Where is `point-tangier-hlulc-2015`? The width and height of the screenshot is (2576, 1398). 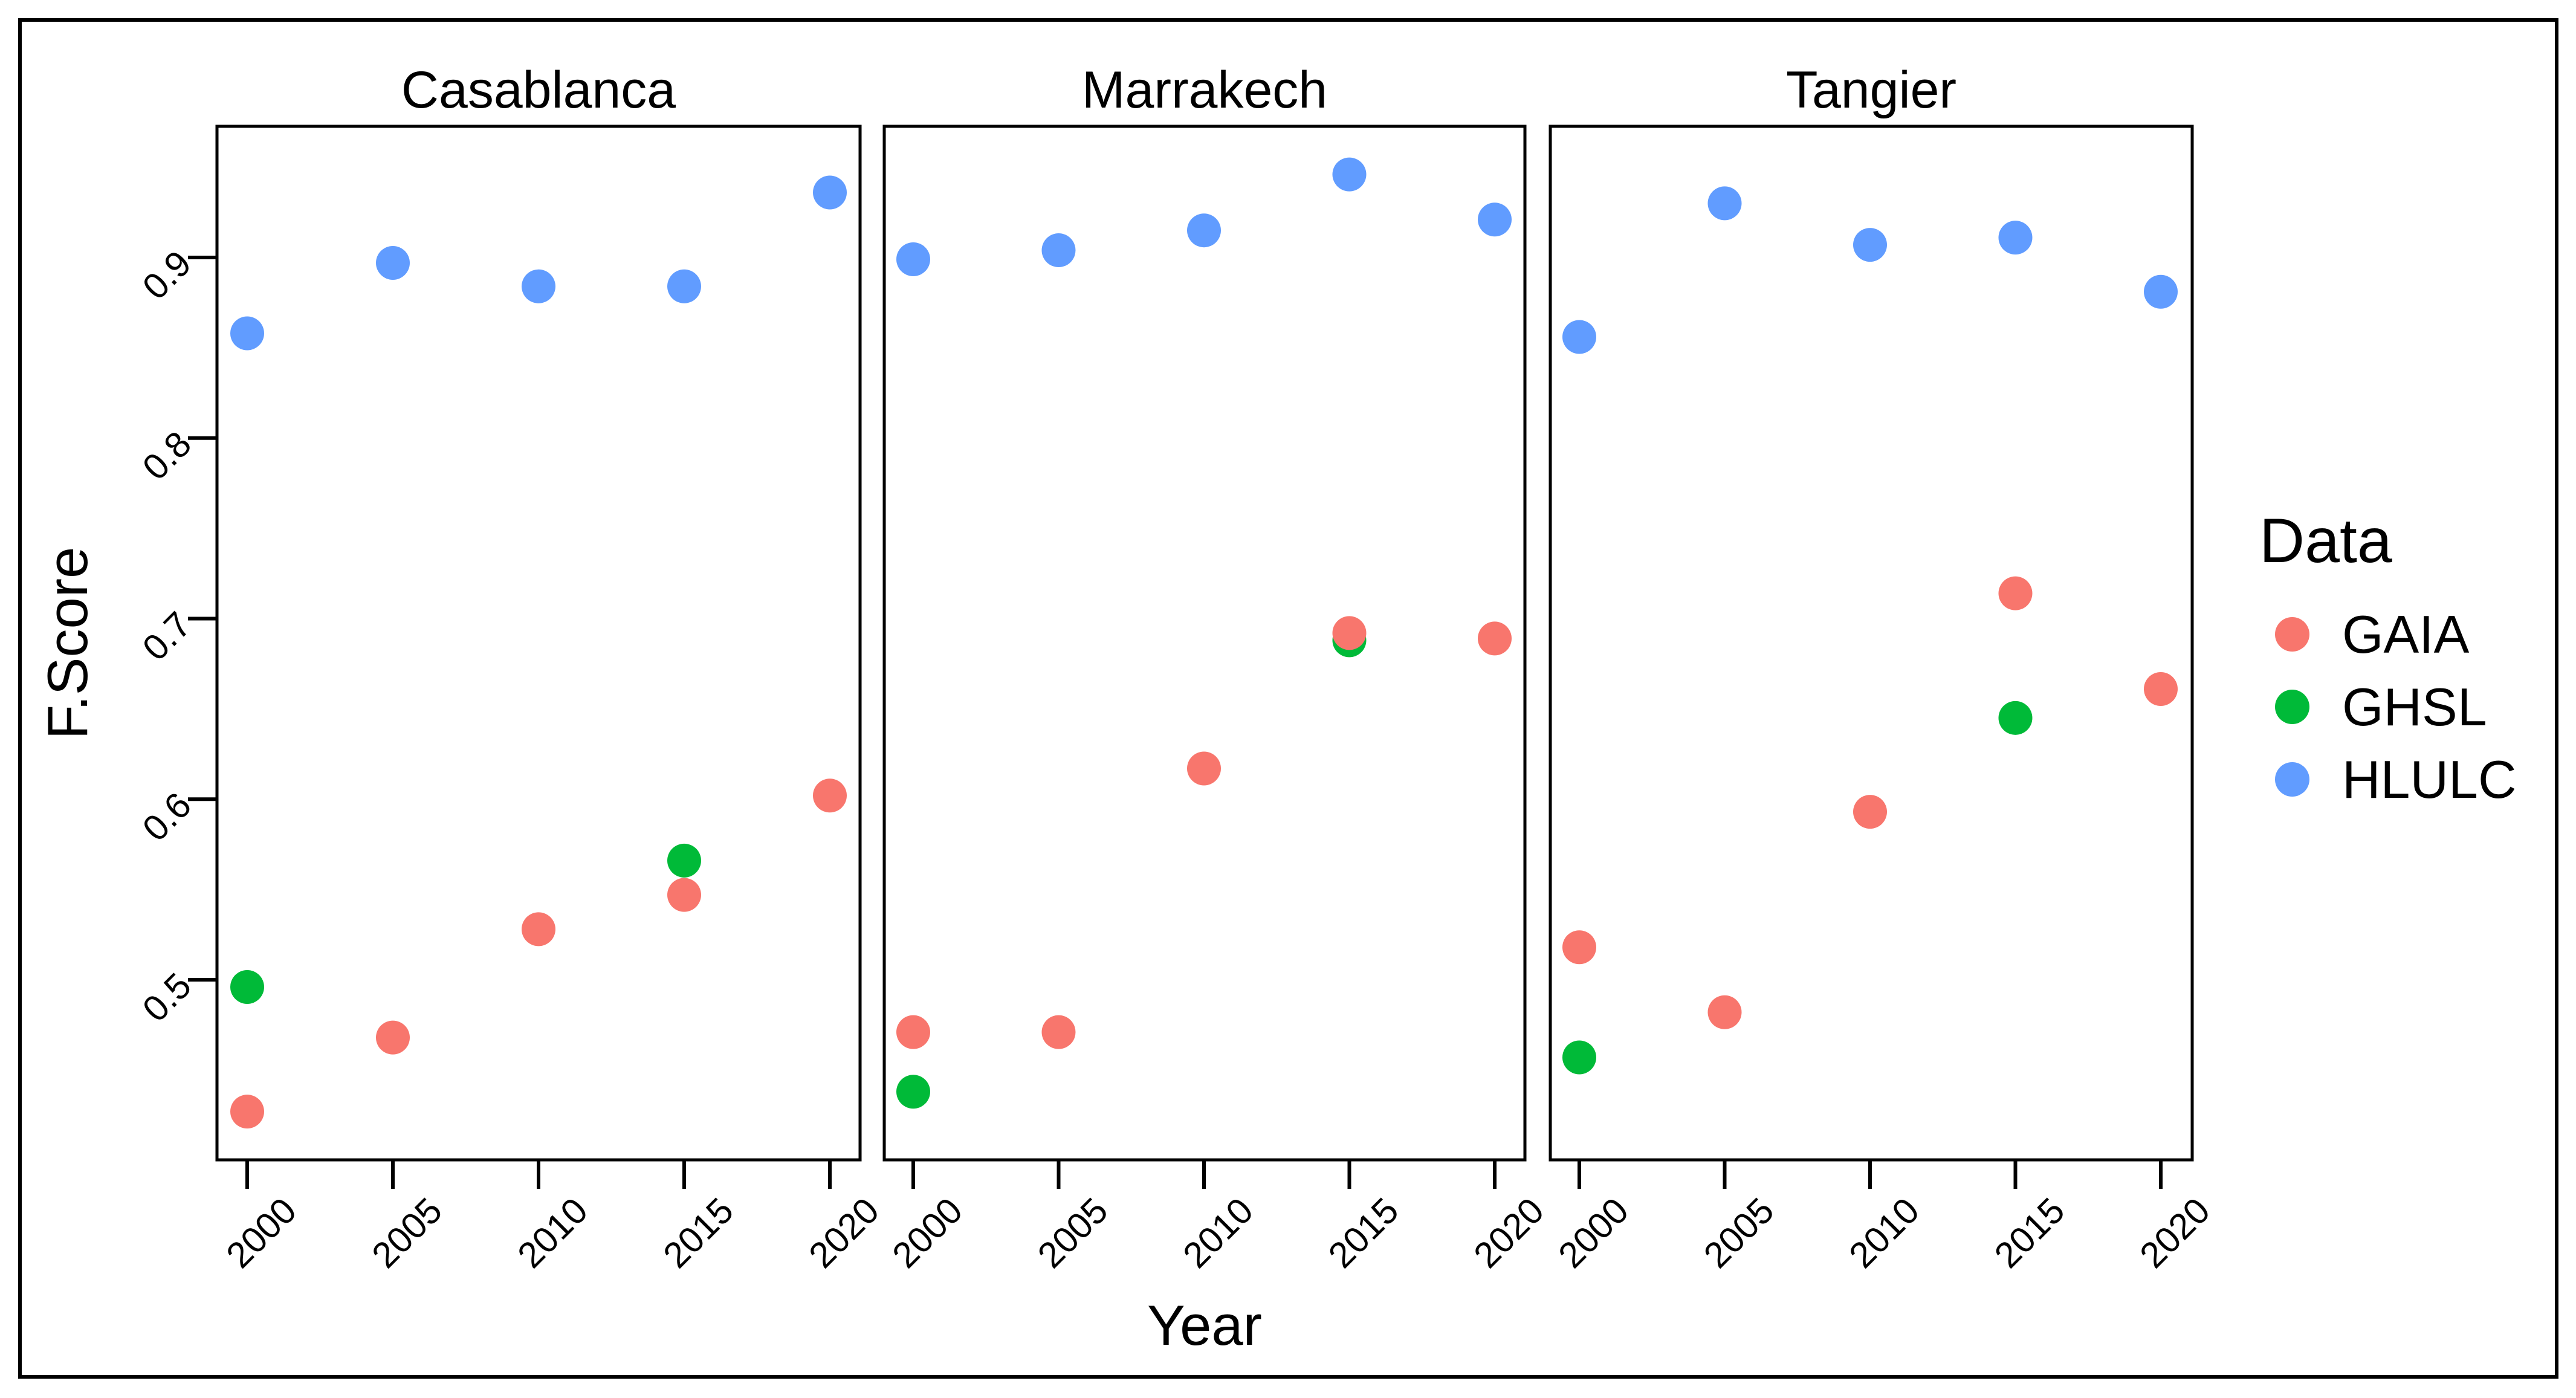 point-tangier-hlulc-2015 is located at coordinates (2015, 238).